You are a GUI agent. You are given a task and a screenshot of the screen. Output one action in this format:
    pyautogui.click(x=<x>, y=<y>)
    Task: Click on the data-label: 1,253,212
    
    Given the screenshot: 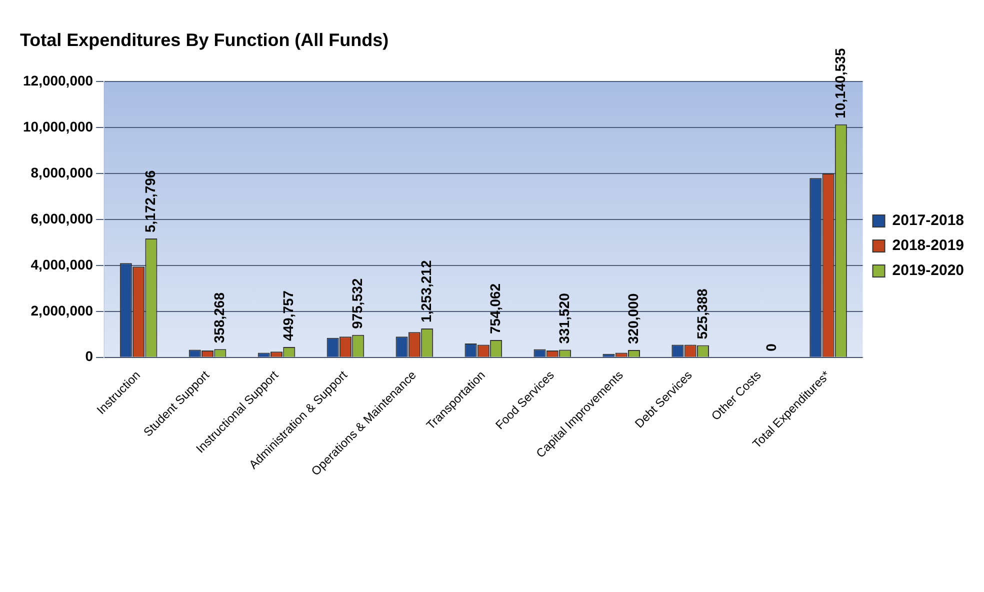 What is the action you would take?
    pyautogui.click(x=426, y=291)
    